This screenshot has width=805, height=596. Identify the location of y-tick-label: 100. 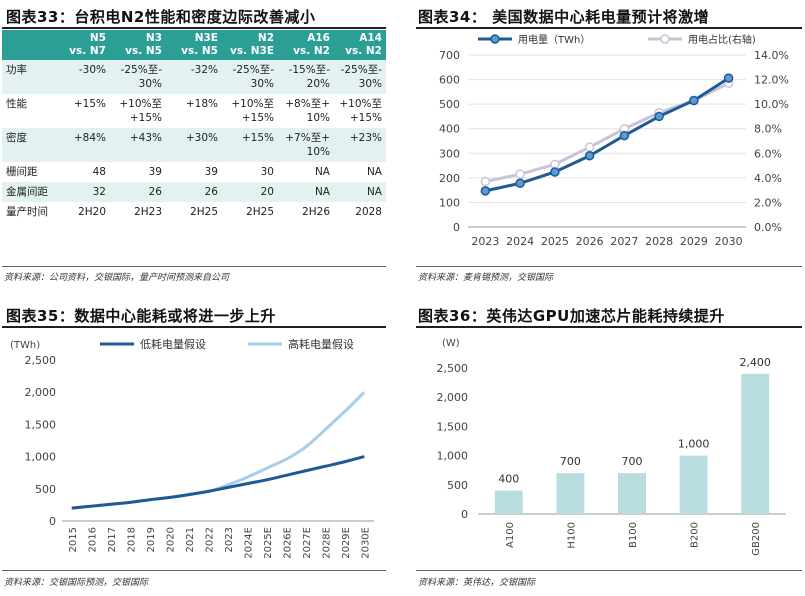
(449, 202).